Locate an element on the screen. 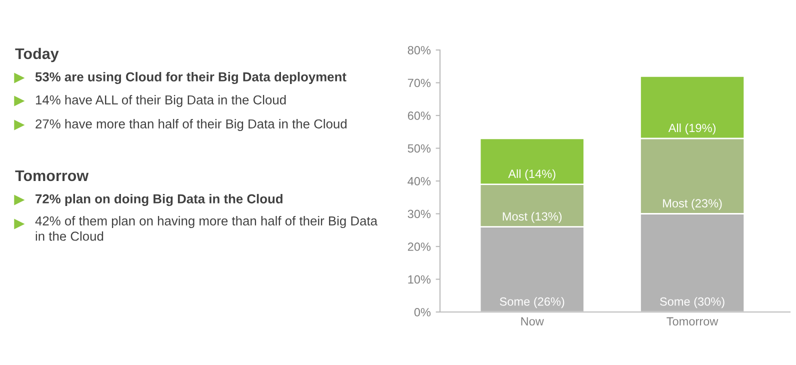  x-tick-label: Now is located at coordinates (532, 321).